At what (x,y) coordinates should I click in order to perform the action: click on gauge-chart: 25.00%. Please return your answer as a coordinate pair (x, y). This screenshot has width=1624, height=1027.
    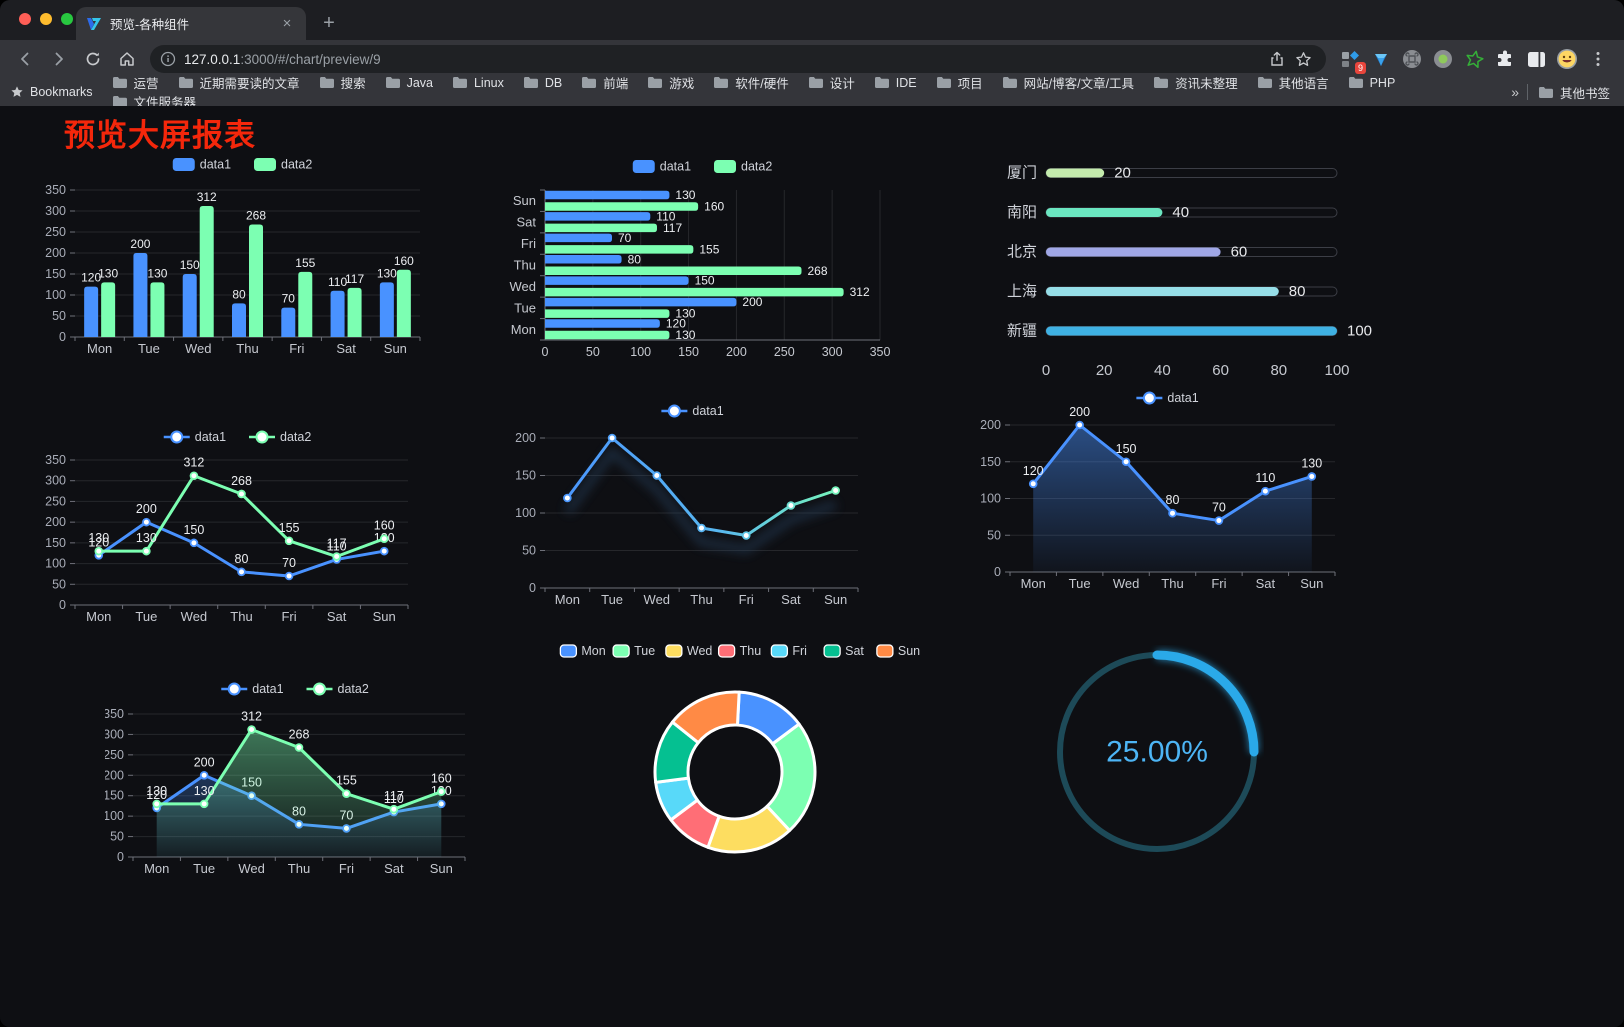
    Looking at the image, I should click on (1157, 752).